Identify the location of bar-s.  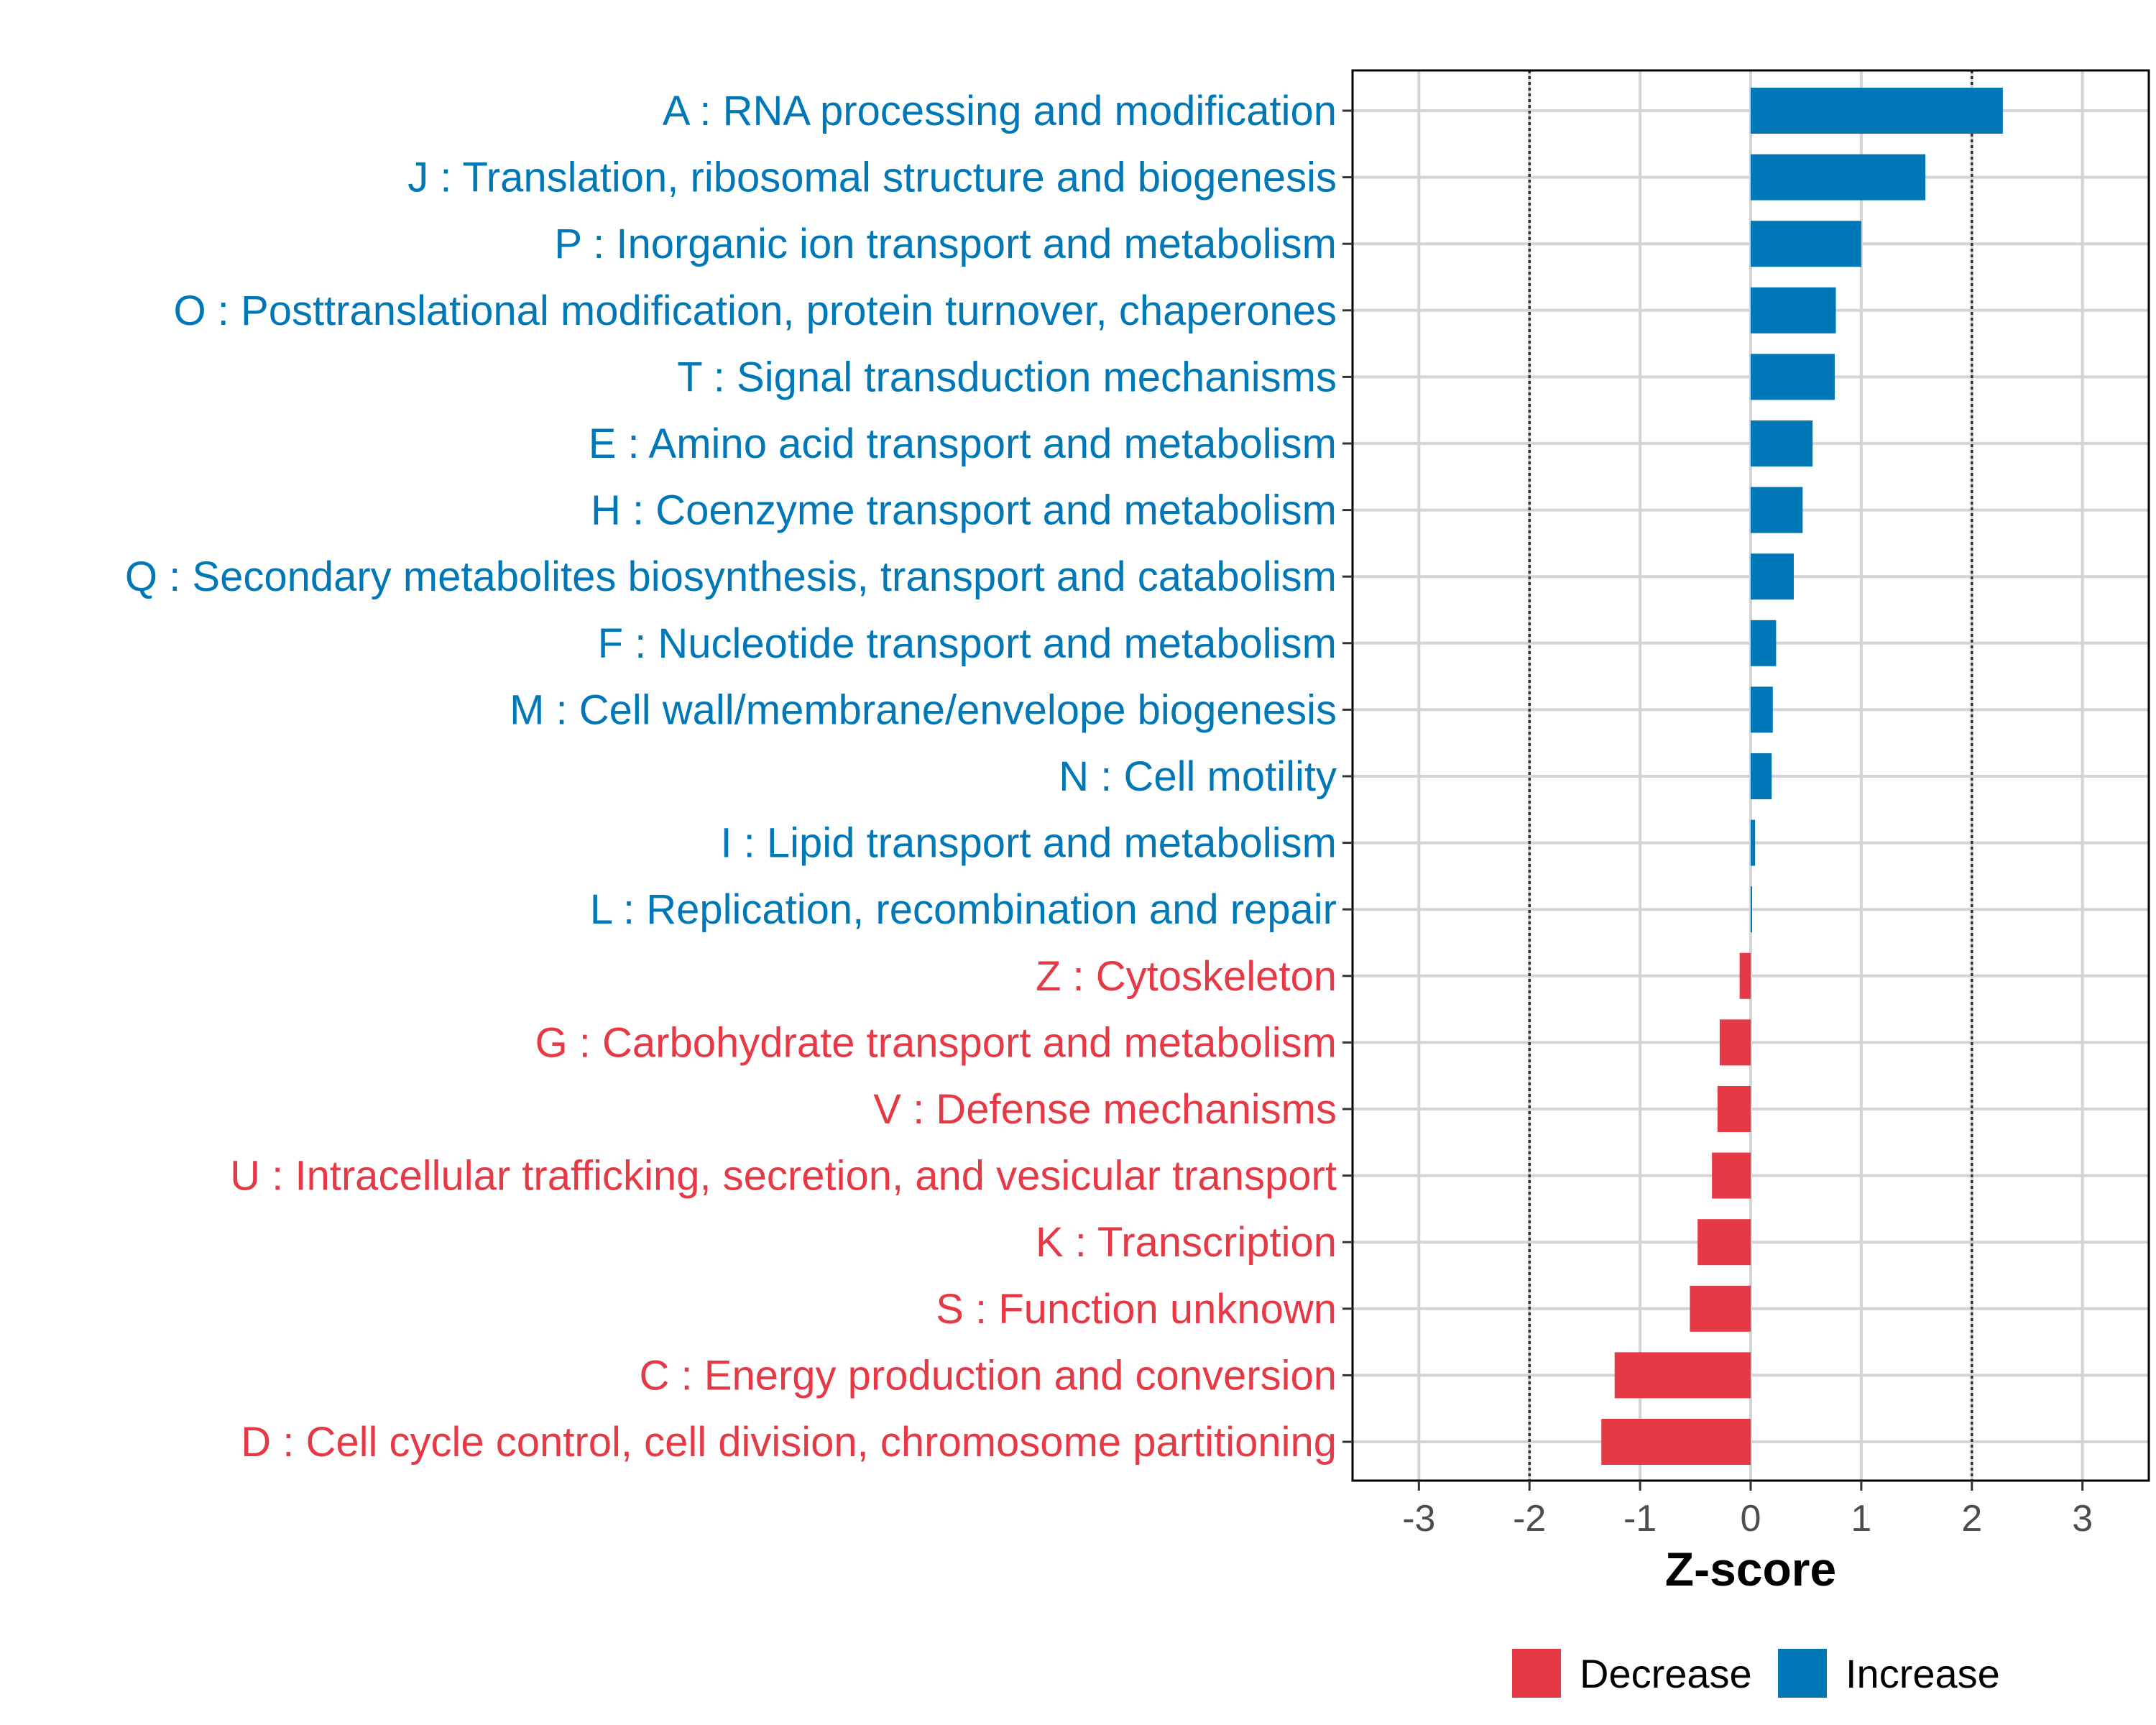
(1720, 1308).